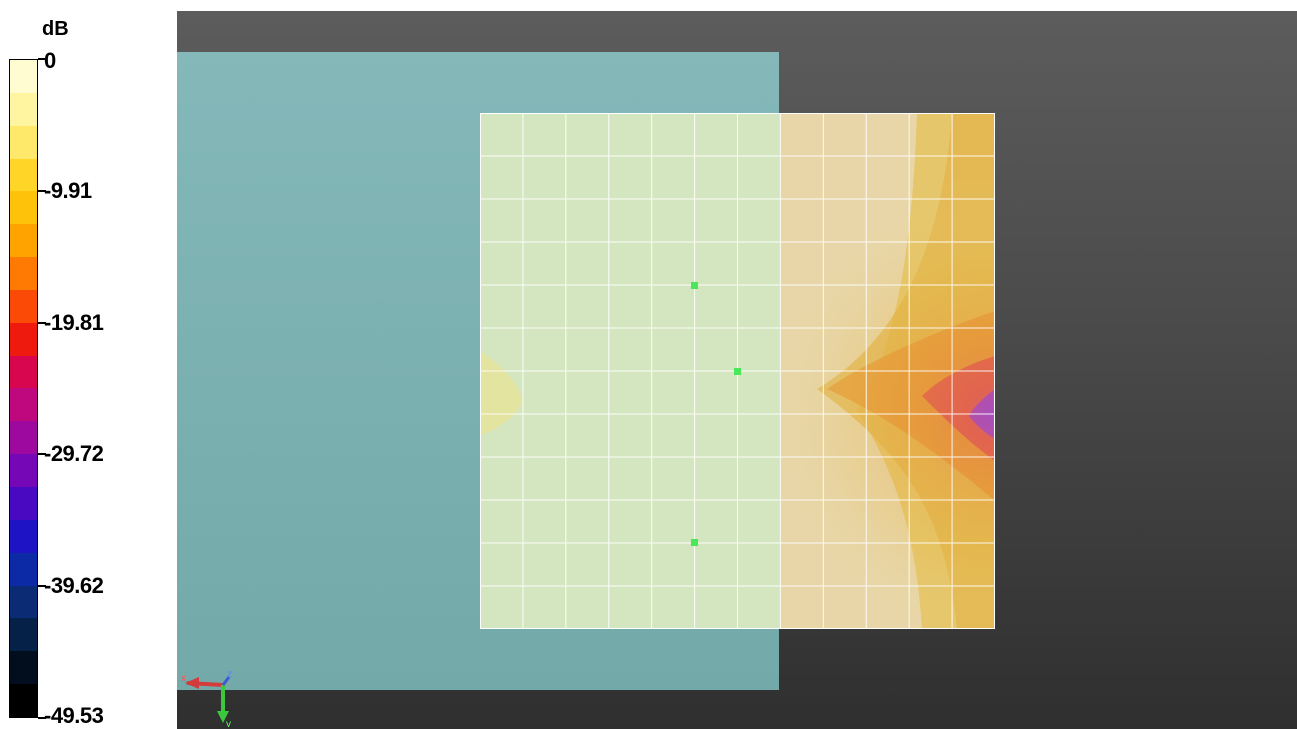  Describe the element at coordinates (206, 698) in the screenshot. I see `axes-orientation-icon: x z y` at that location.